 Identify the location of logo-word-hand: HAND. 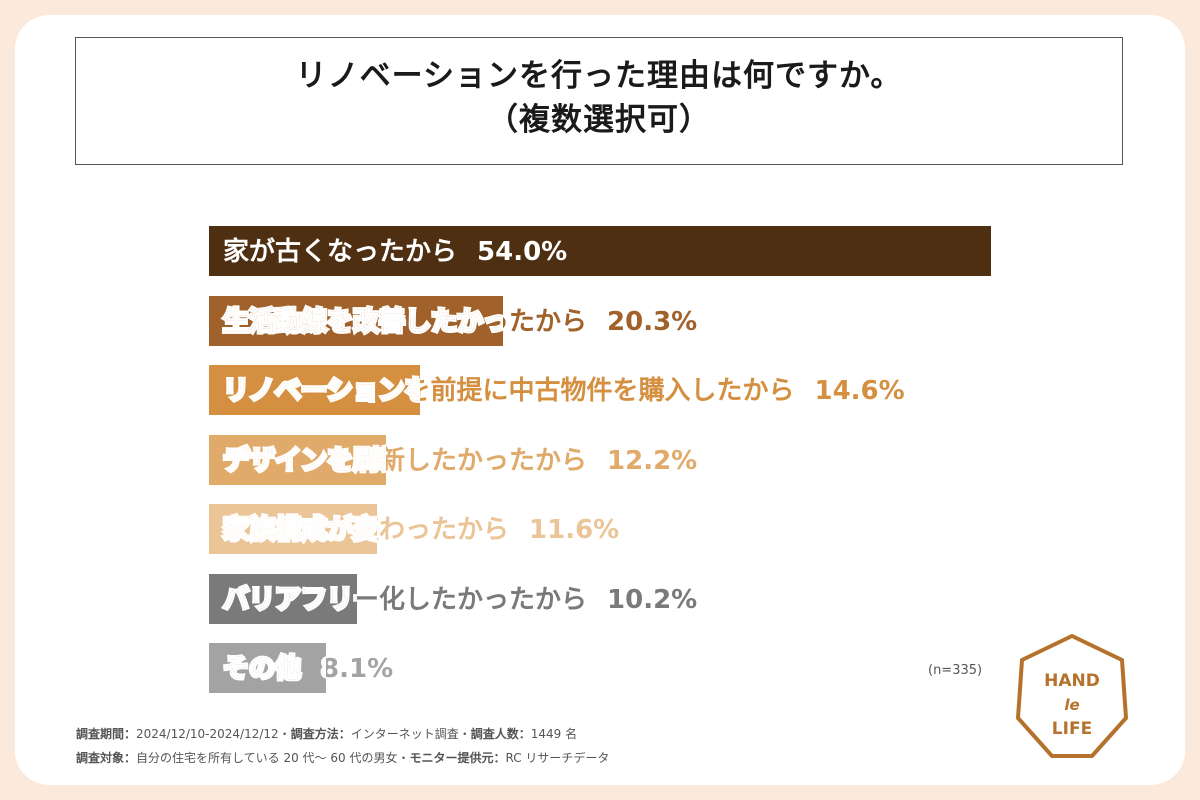
(1072, 681).